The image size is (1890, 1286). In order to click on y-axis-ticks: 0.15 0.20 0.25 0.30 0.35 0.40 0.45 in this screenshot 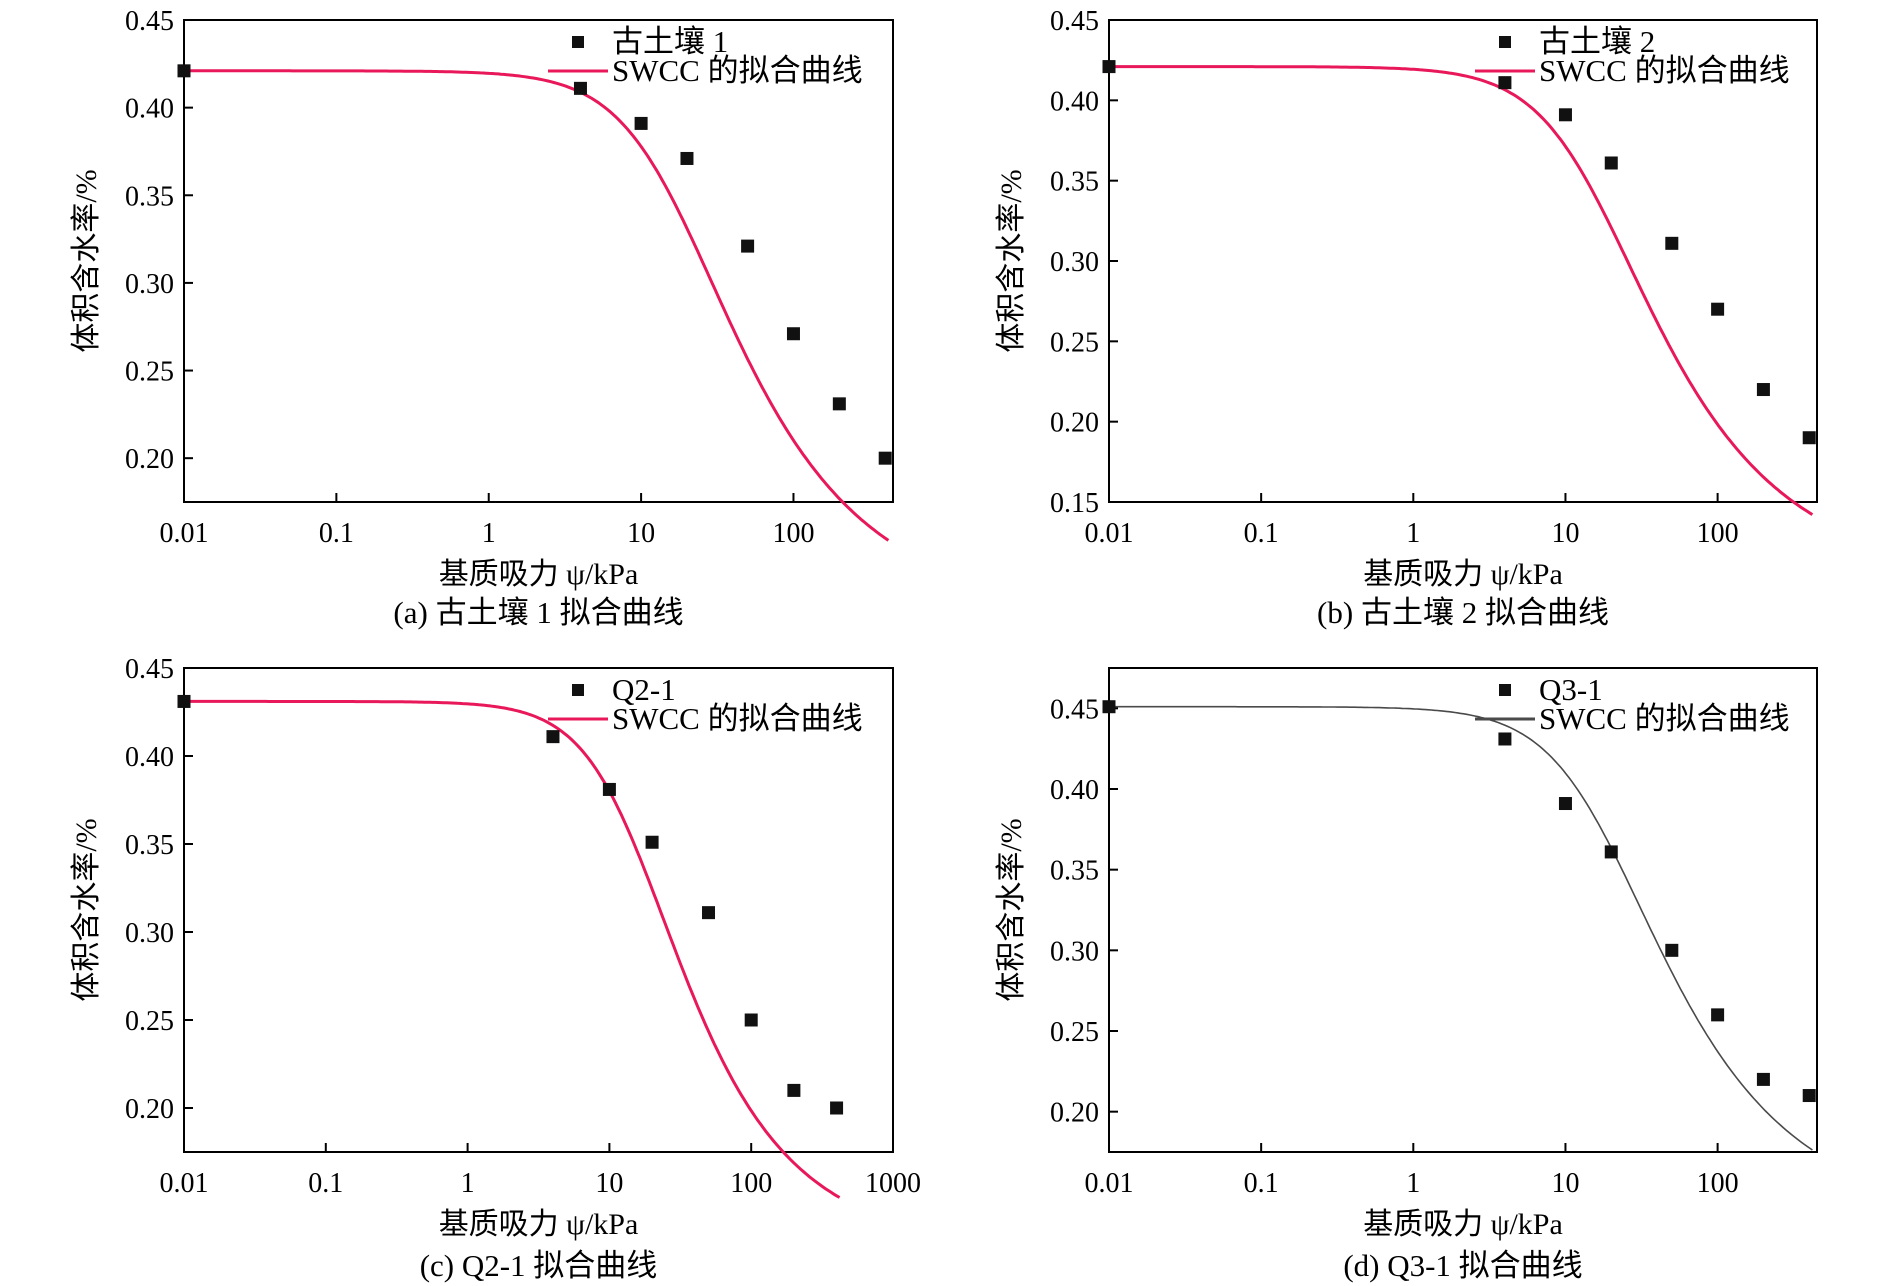, I will do `click(1084, 262)`.